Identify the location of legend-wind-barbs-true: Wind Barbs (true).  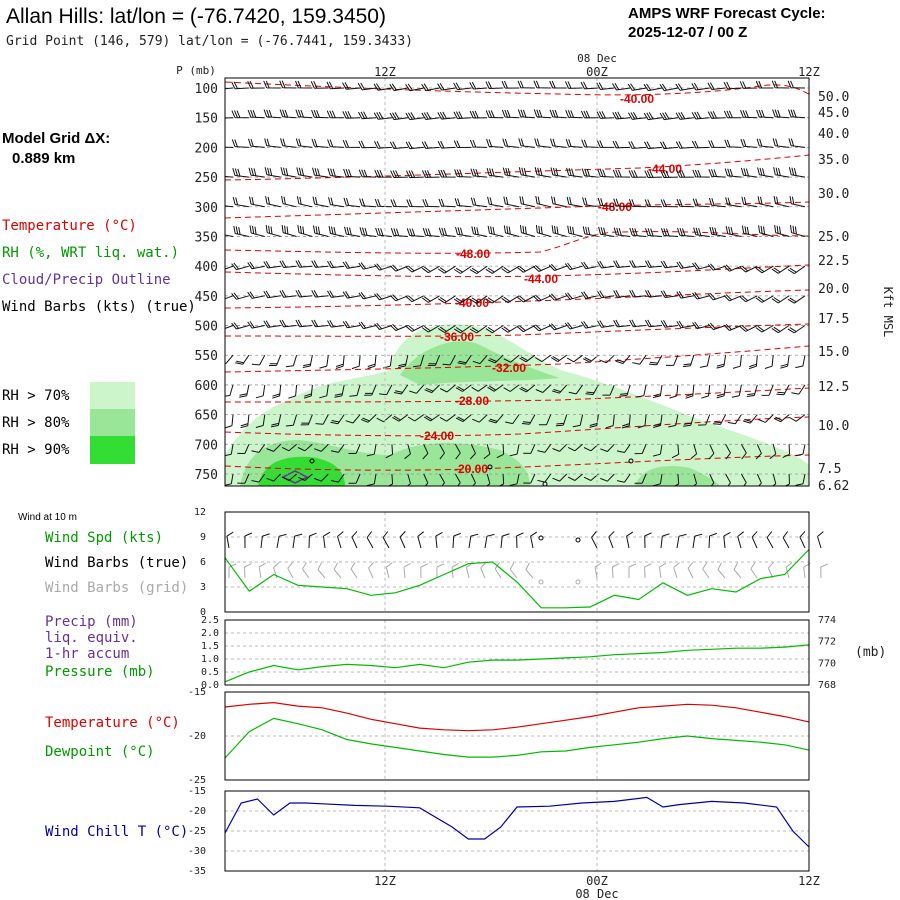
(116, 563).